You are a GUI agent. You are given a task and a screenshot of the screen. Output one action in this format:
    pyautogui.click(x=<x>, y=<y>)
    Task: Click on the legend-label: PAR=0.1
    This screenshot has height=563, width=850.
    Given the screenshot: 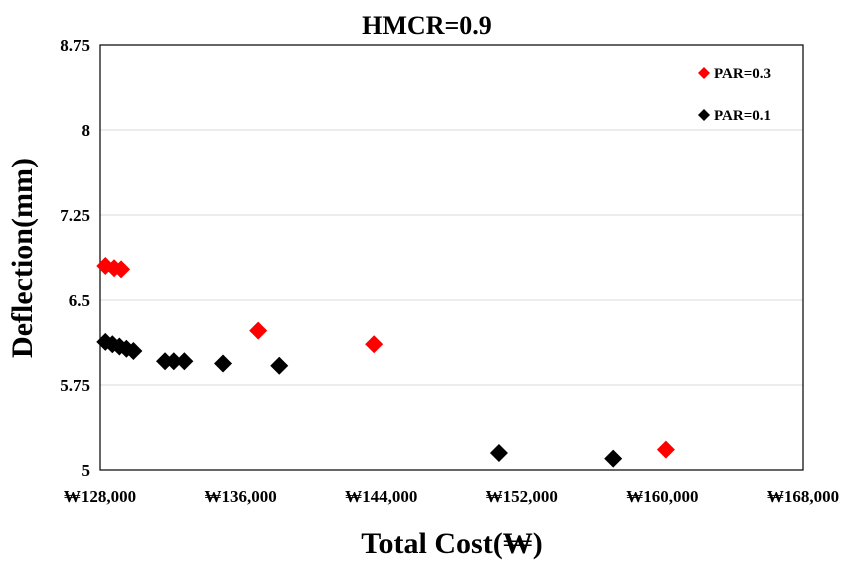 What is the action you would take?
    pyautogui.click(x=742, y=116)
    